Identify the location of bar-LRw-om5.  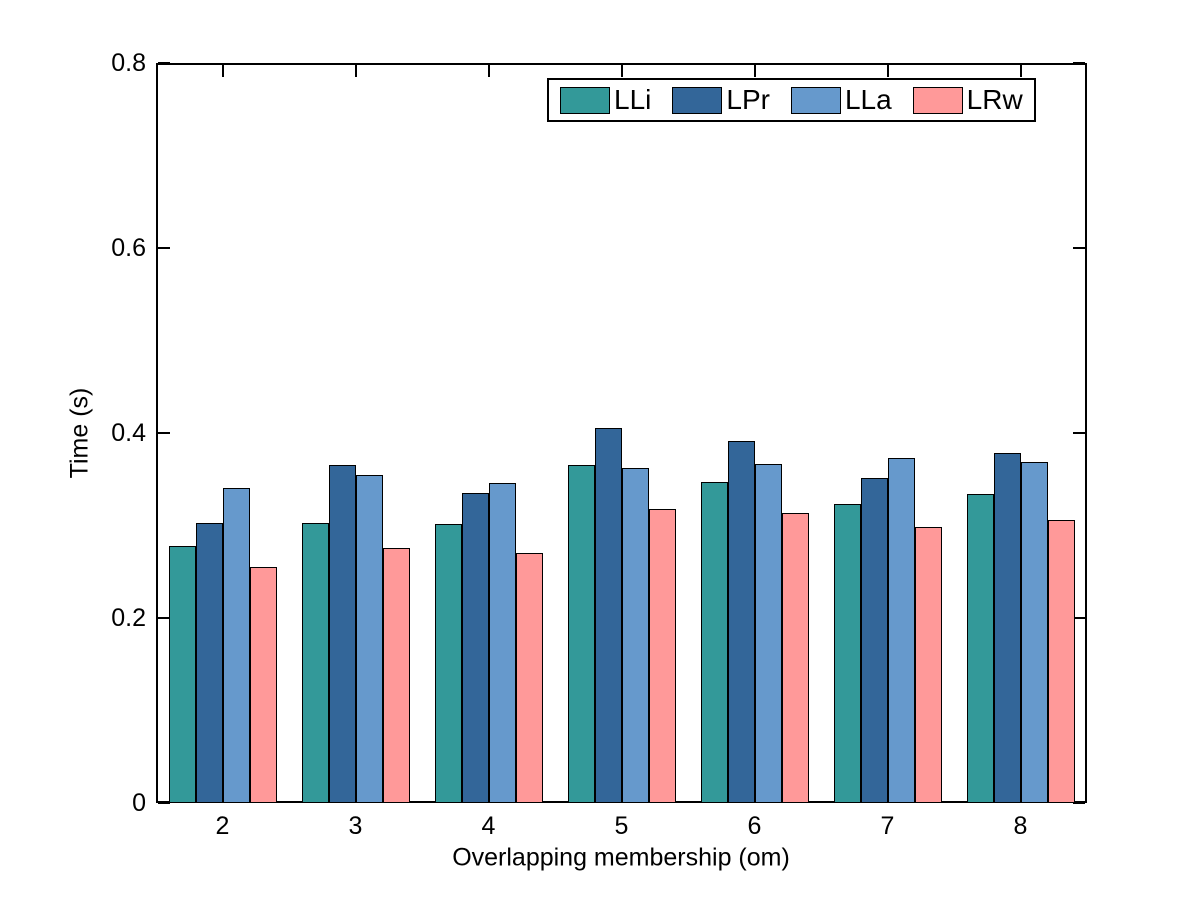
(662, 655).